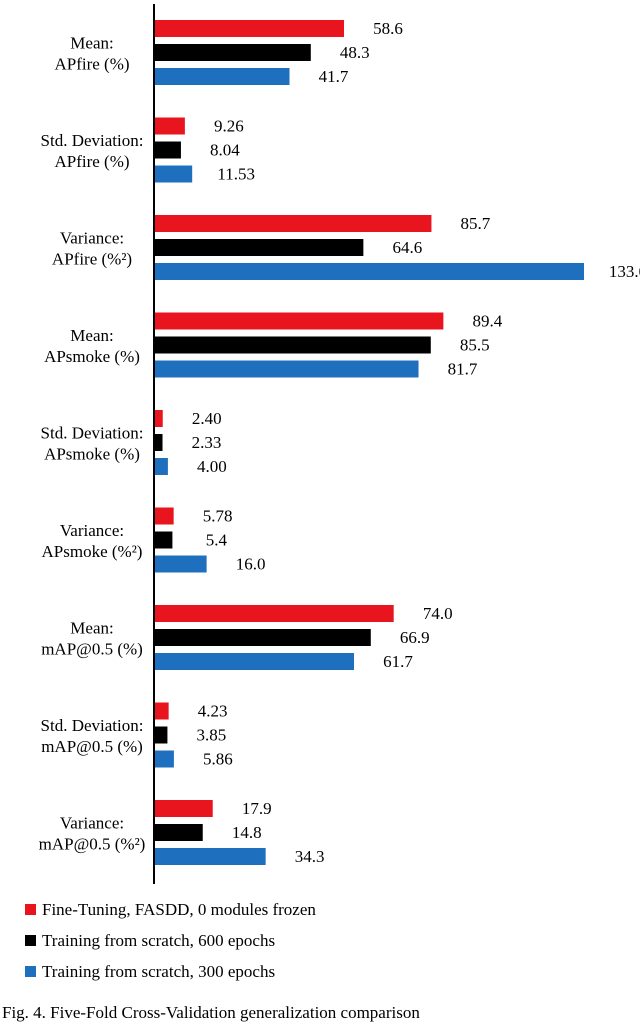 The image size is (640, 1023). Describe the element at coordinates (251, 564) in the screenshot. I see `data-label: 16.0` at that location.